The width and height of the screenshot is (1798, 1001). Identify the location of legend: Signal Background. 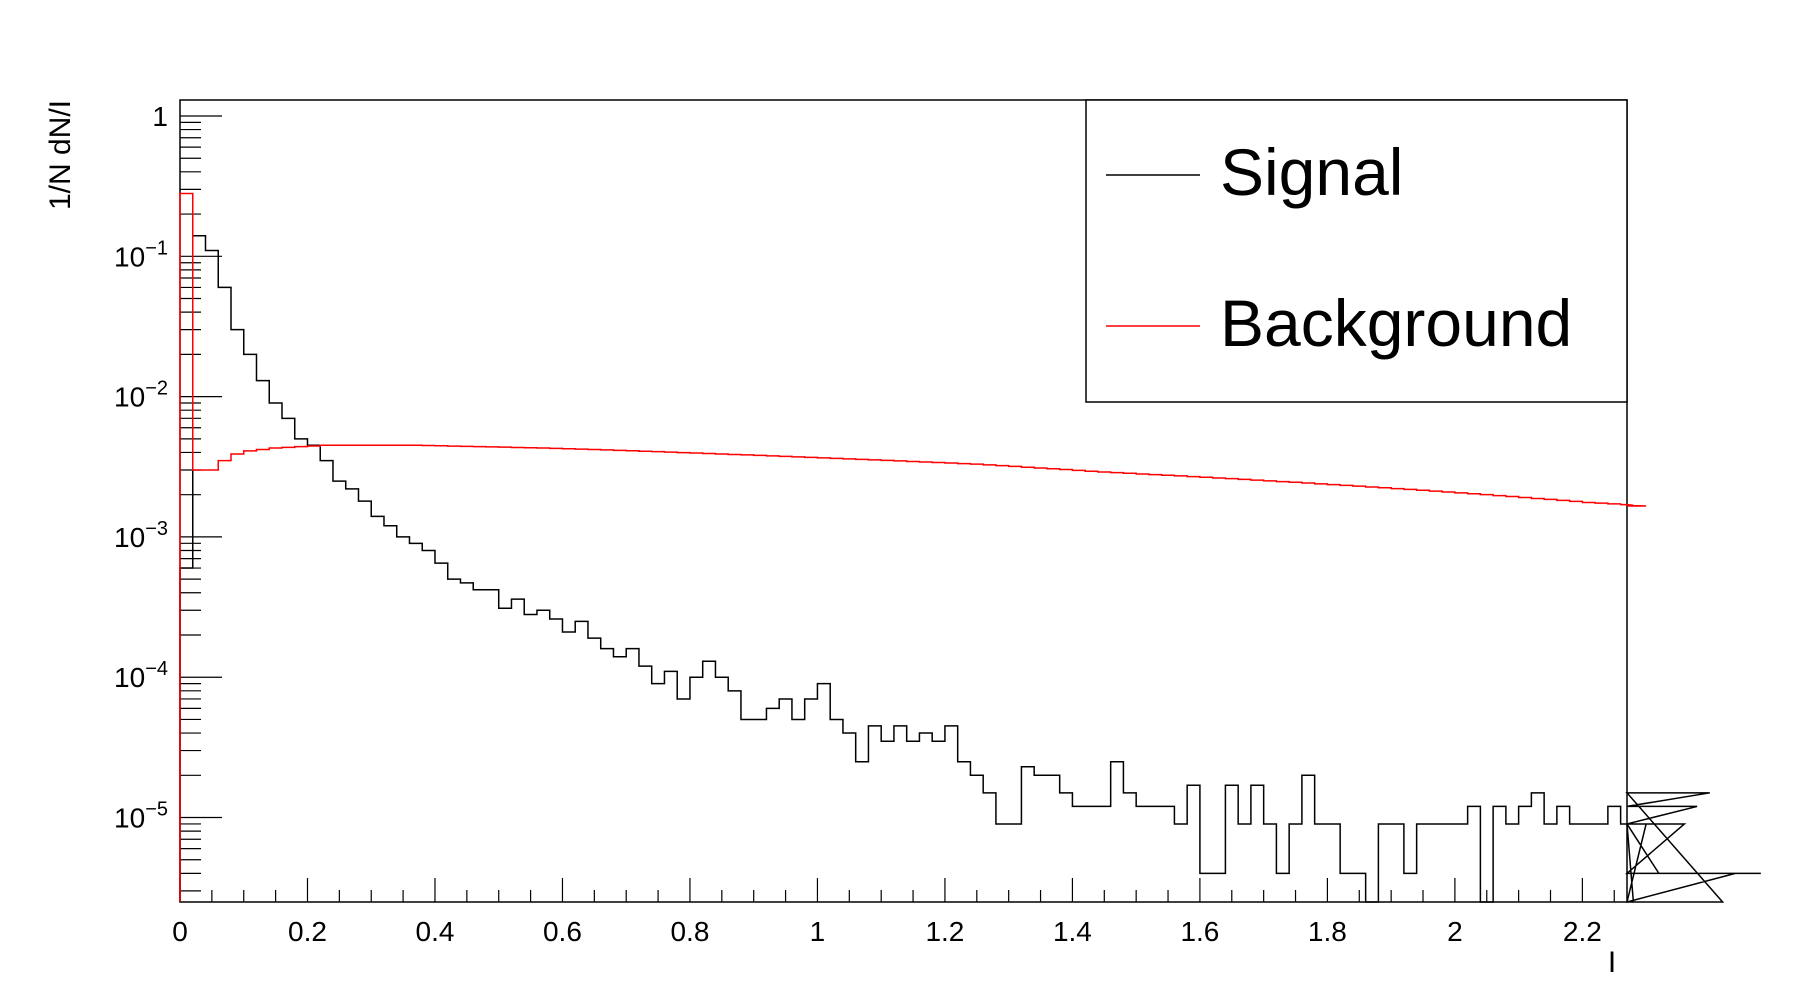
(1356, 251).